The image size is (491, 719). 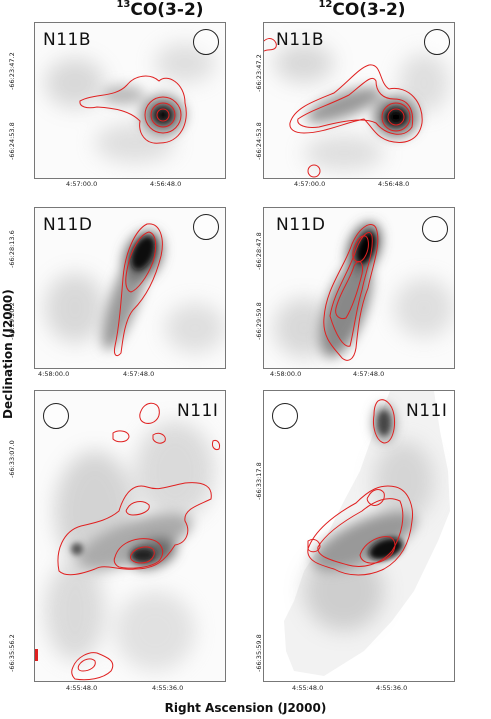 I want to click on map-panel-n11d-12co: N11D, so click(x=359, y=288).